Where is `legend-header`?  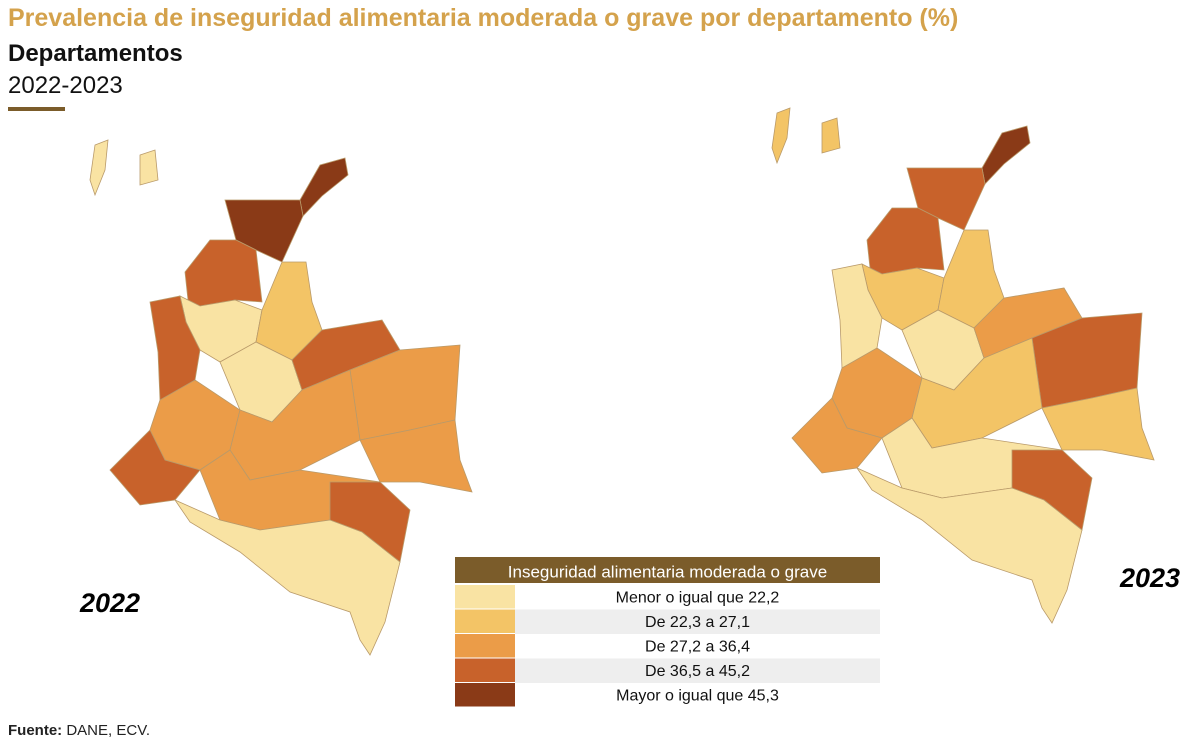 legend-header is located at coordinates (667, 570).